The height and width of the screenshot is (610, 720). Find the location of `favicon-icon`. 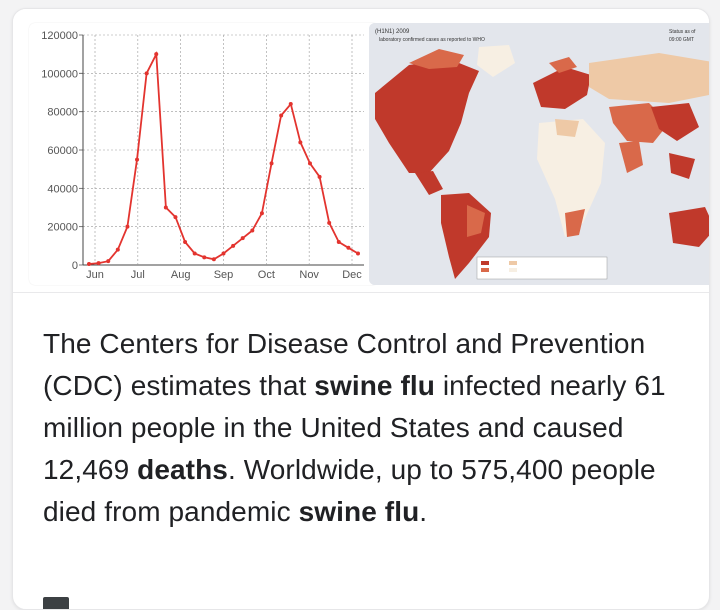

favicon-icon is located at coordinates (56, 603).